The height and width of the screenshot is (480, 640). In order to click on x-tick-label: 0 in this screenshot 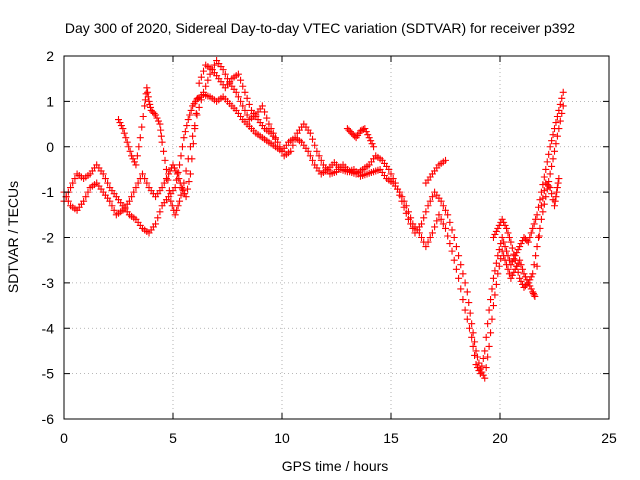, I will do `click(64, 438)`.